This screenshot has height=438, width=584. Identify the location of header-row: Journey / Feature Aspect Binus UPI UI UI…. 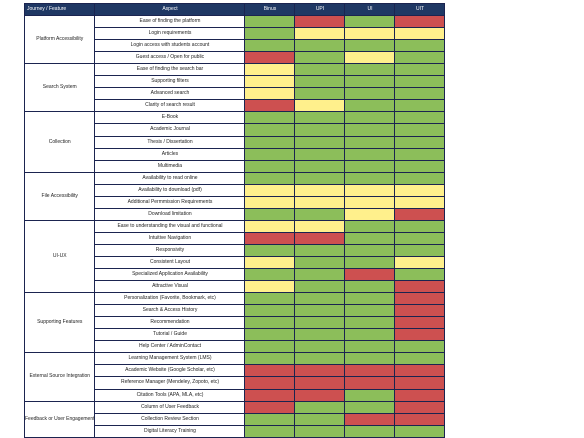
(235, 10).